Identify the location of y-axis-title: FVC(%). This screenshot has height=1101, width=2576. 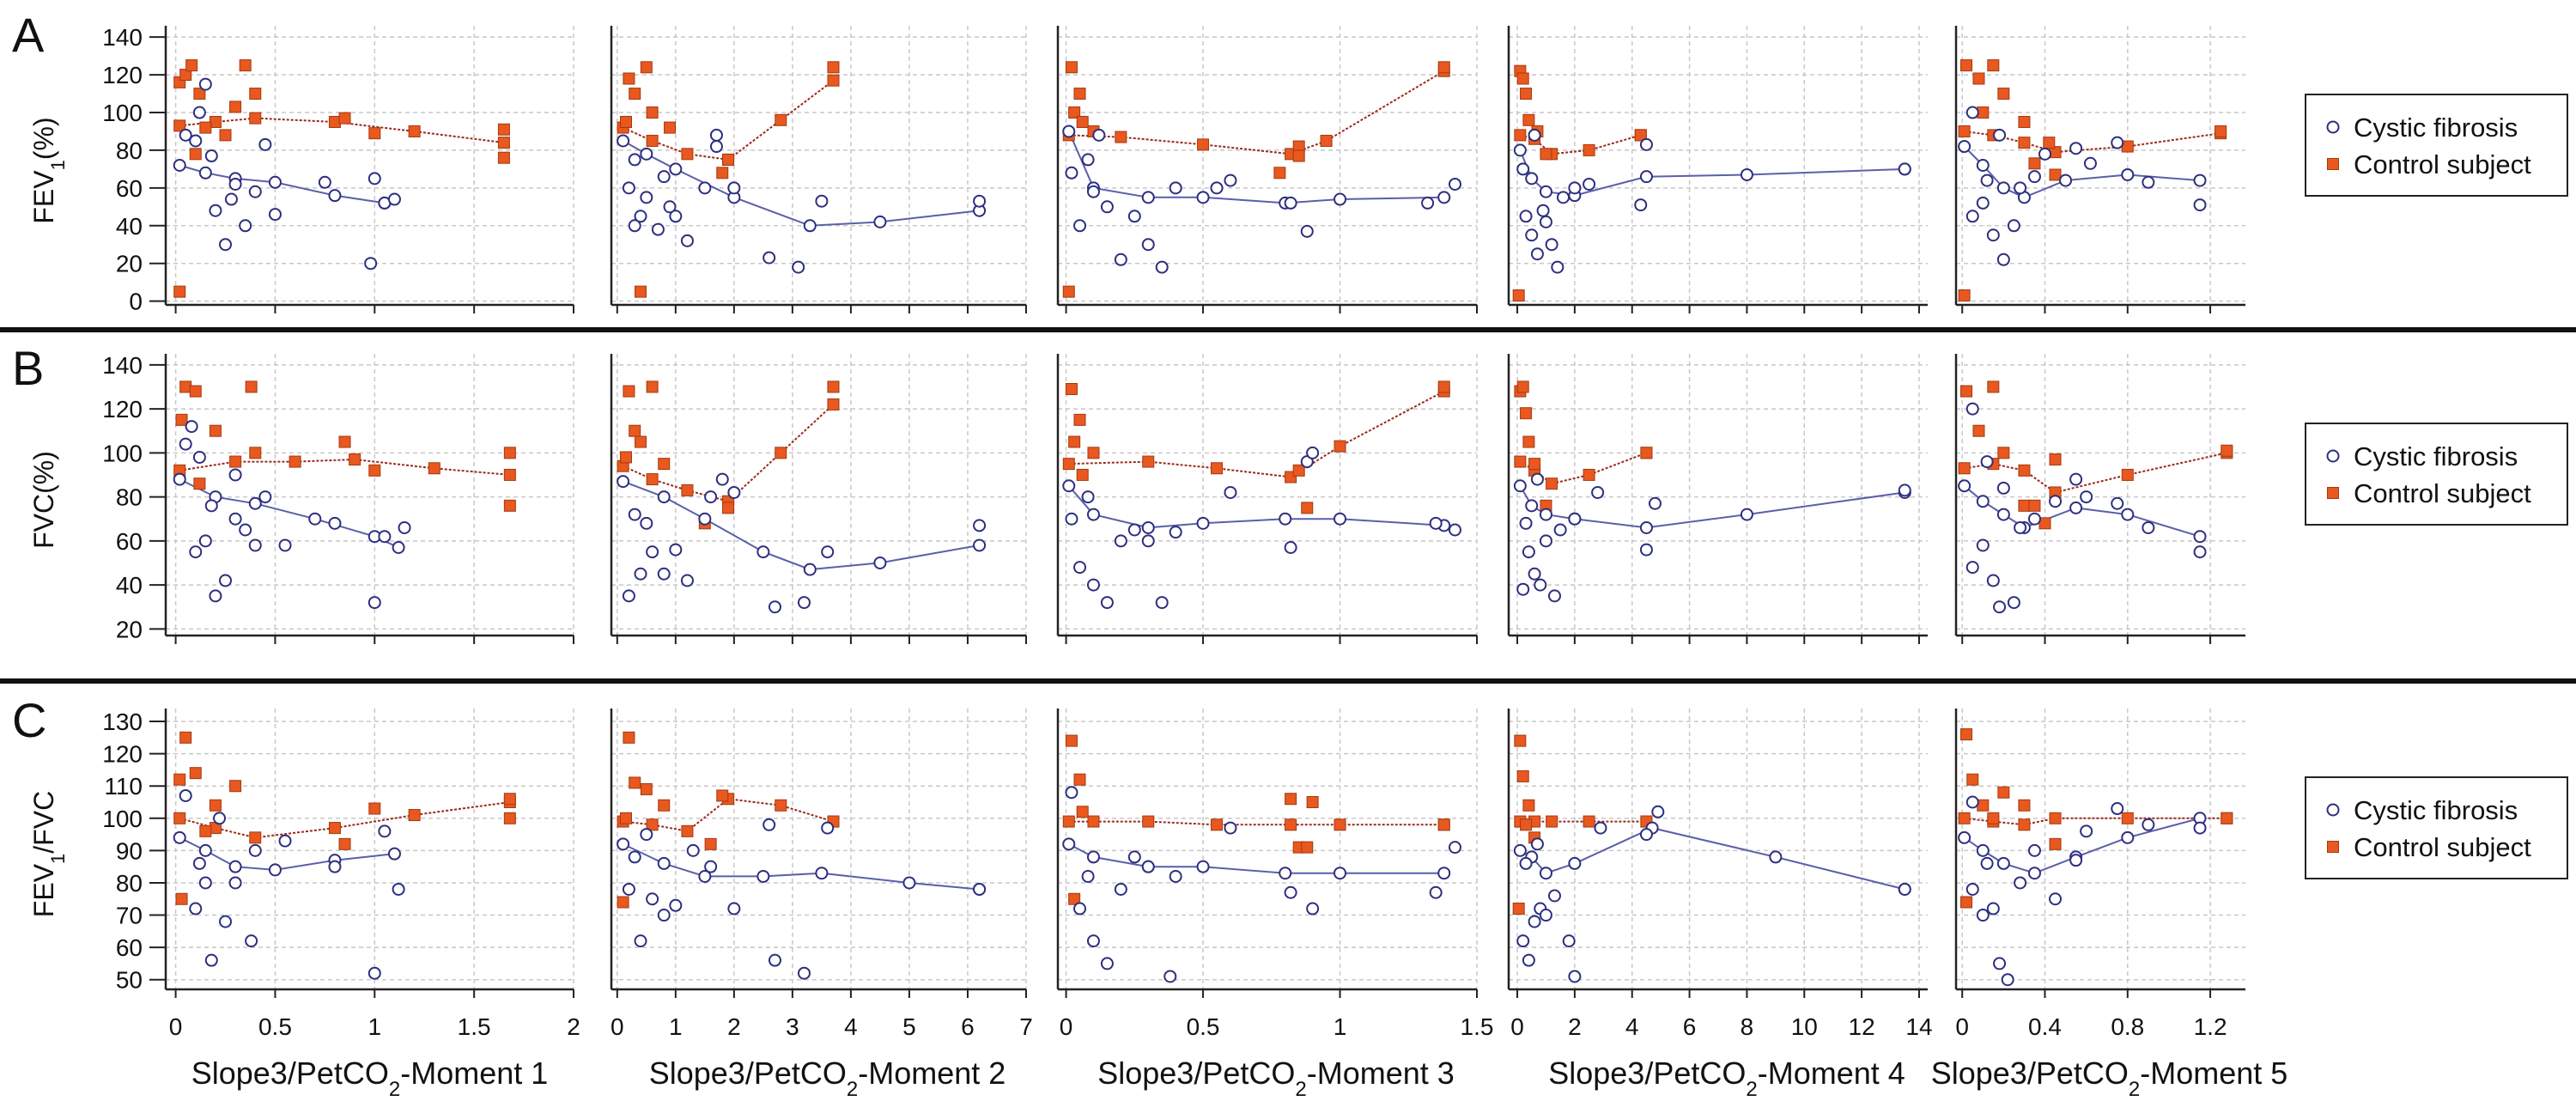
(44, 500).